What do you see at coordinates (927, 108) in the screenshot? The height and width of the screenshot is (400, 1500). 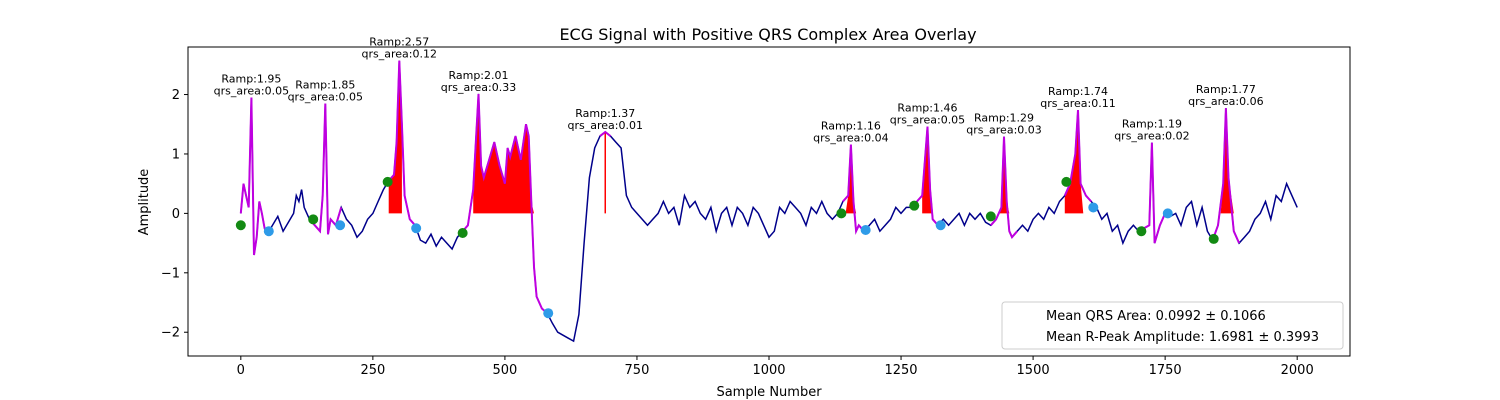 I see `annotation-ramp-7: Ramp:1.46` at bounding box center [927, 108].